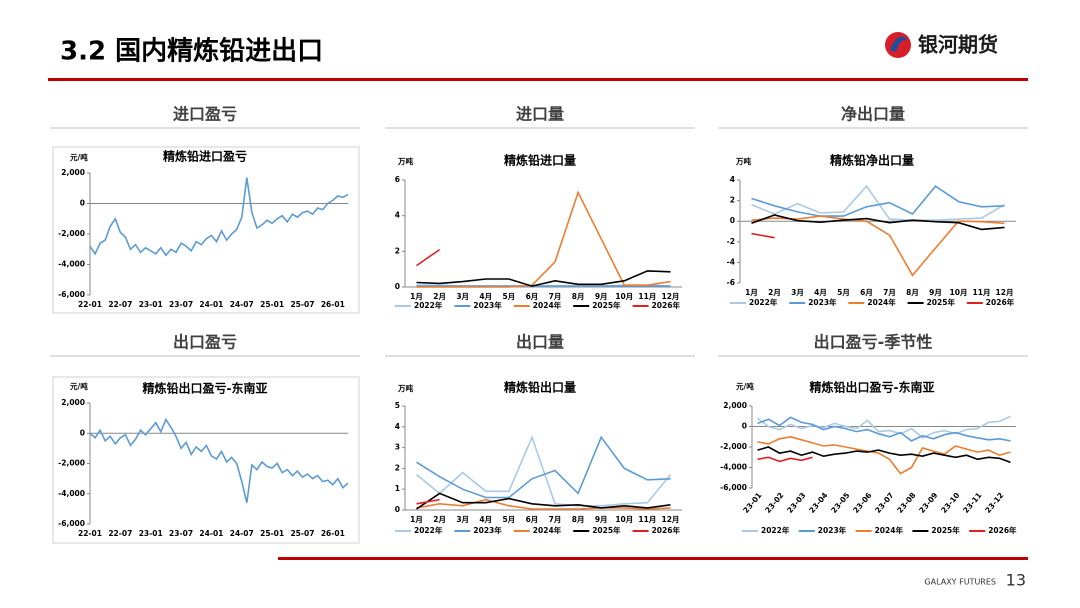 This screenshot has height=608, width=1080. I want to click on axis-unit: 万吨, so click(405, 161).